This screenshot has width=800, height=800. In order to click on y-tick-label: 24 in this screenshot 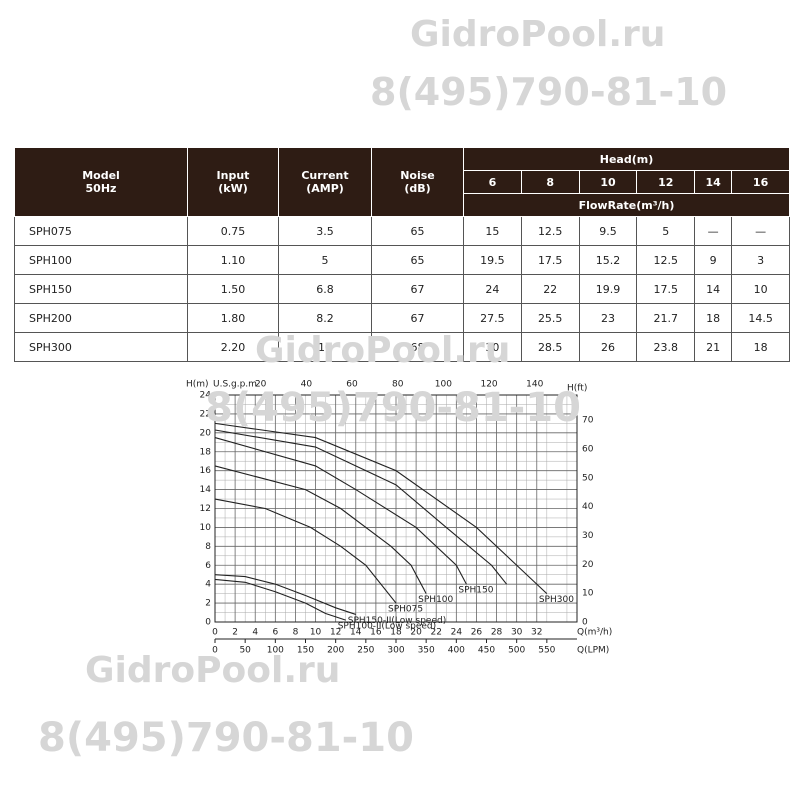, I will do `click(206, 396)`.